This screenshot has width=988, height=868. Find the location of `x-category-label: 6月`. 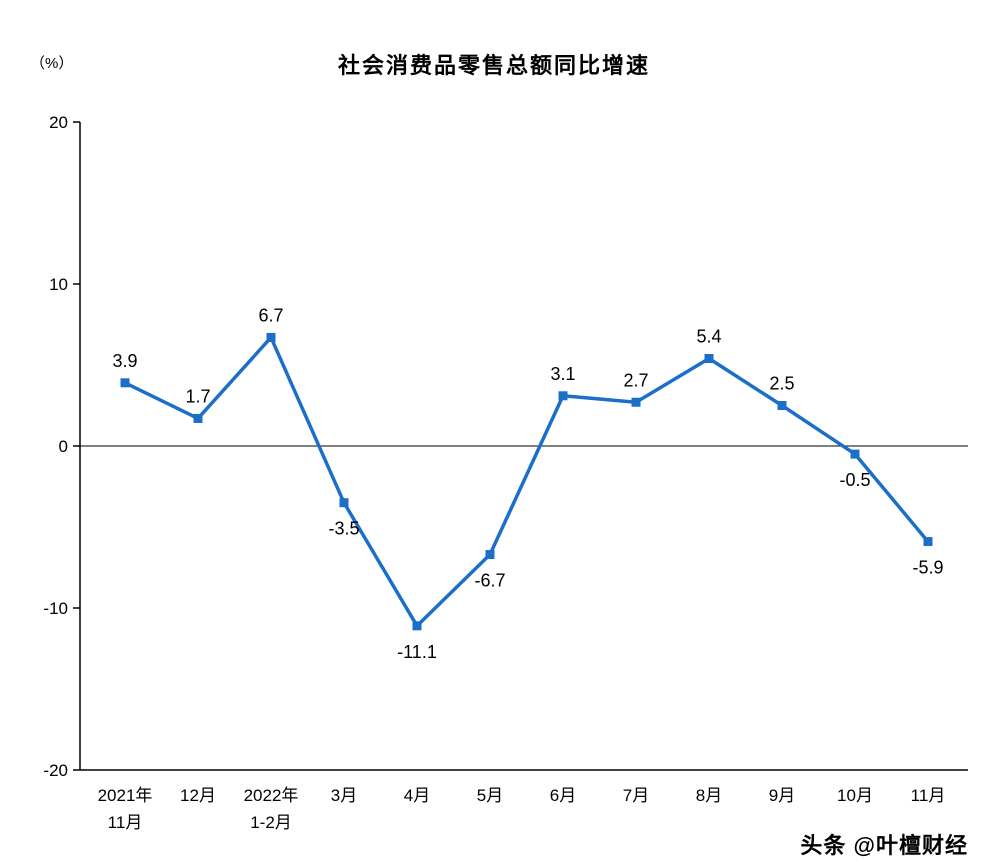

x-category-label: 6月 is located at coordinates (563, 795).